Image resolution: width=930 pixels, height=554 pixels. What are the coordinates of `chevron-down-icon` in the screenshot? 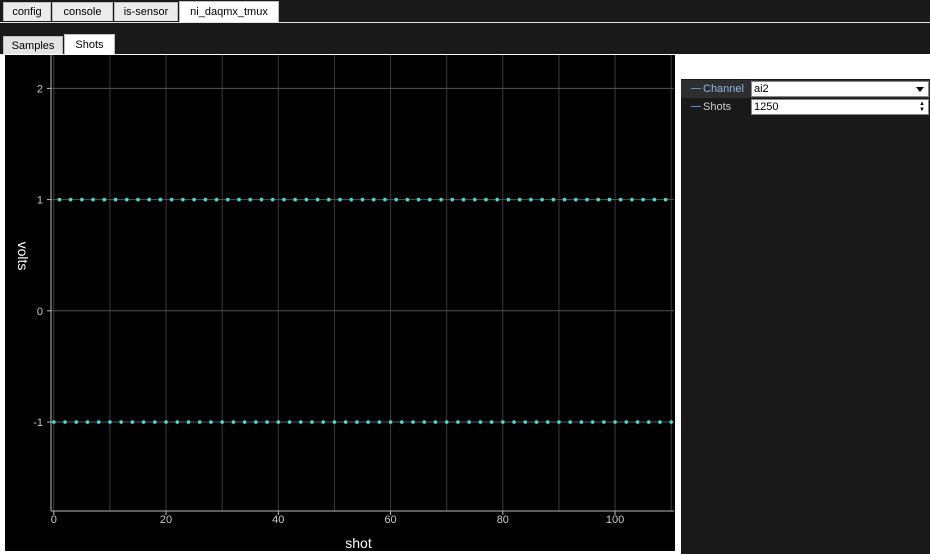 It's located at (920, 89).